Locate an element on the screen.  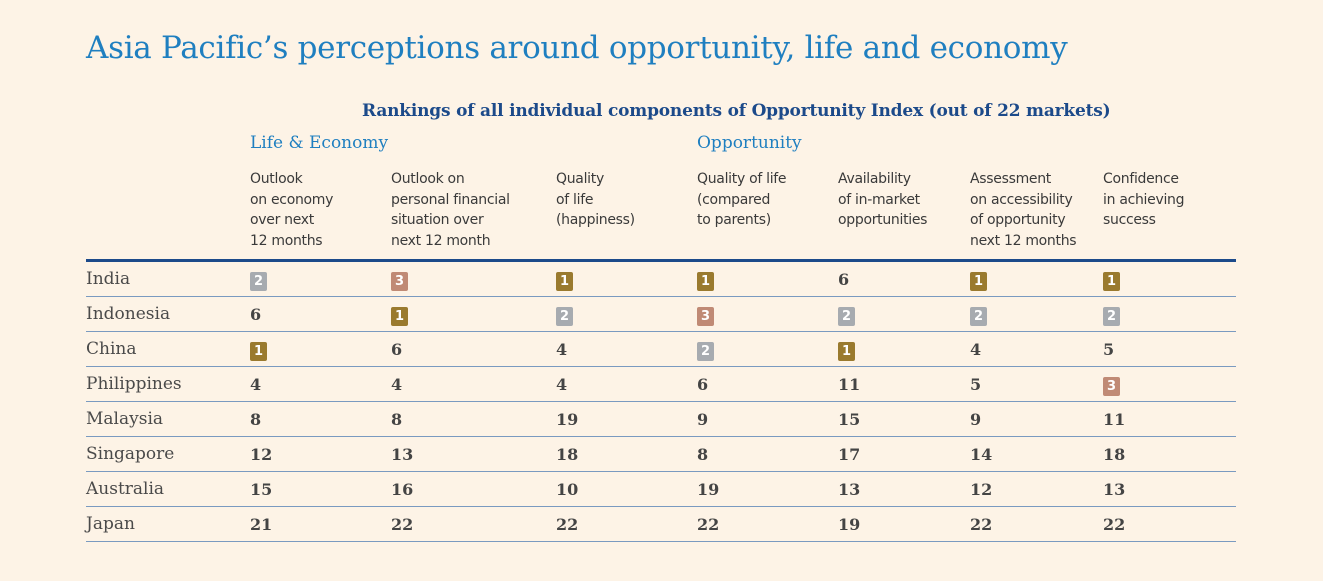
column-header-line: to parents) is located at coordinates (734, 220).